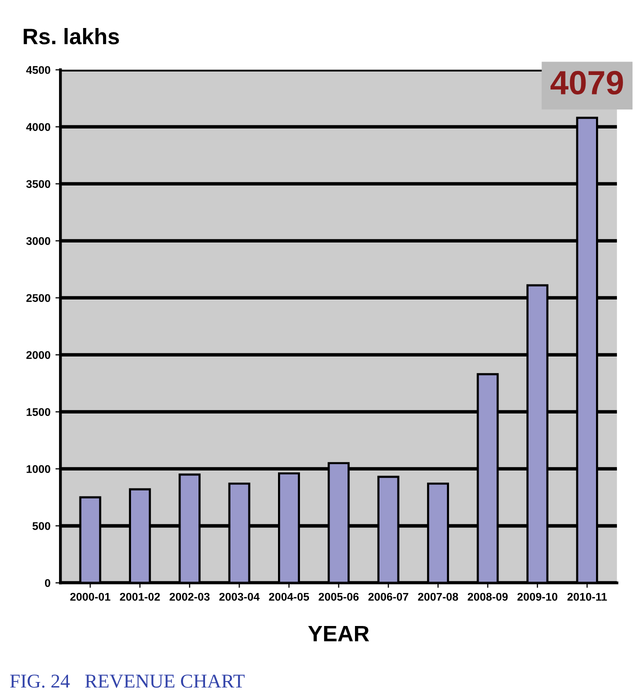  Describe the element at coordinates (587, 596) in the screenshot. I see `x-tick-label: 2010-11` at that location.